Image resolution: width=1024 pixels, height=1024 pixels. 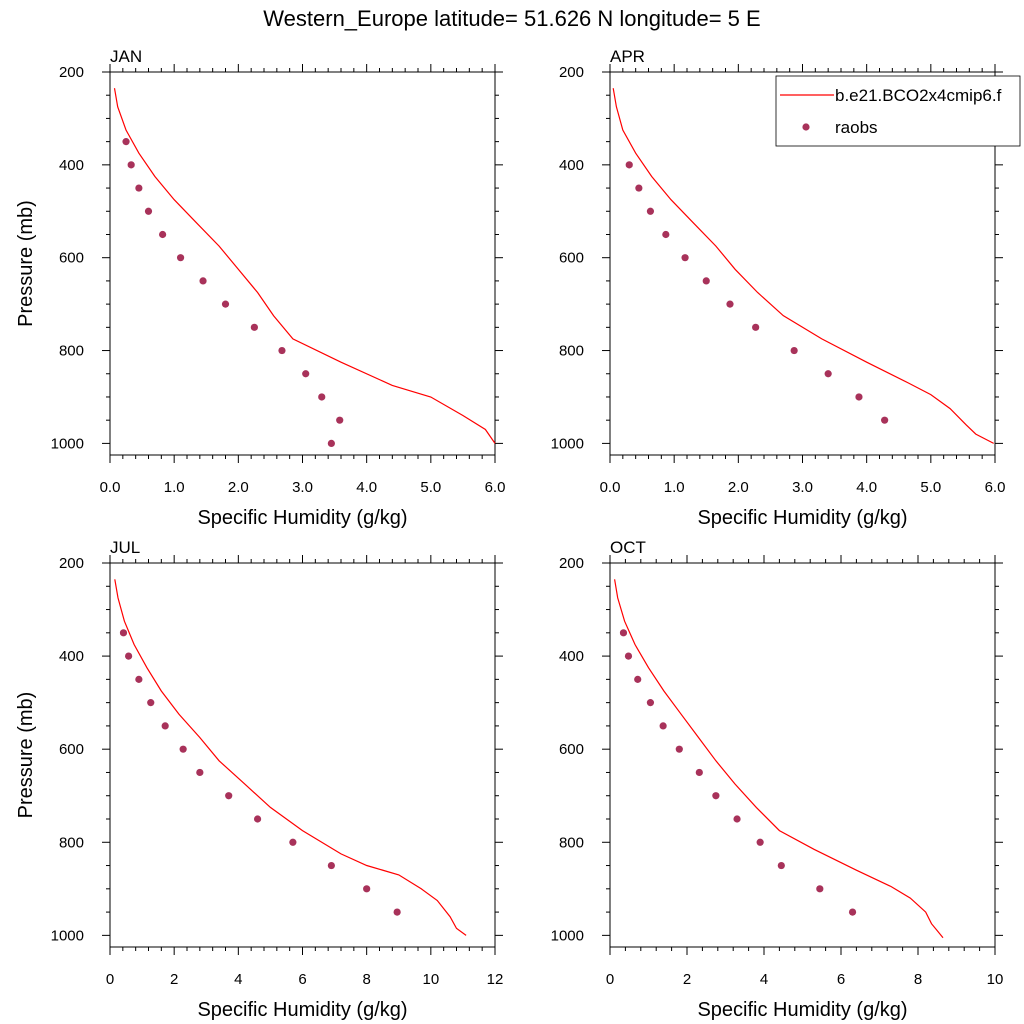 What do you see at coordinates (26, 263) in the screenshot?
I see `y-axis-label: Pressure (mb)` at bounding box center [26, 263].